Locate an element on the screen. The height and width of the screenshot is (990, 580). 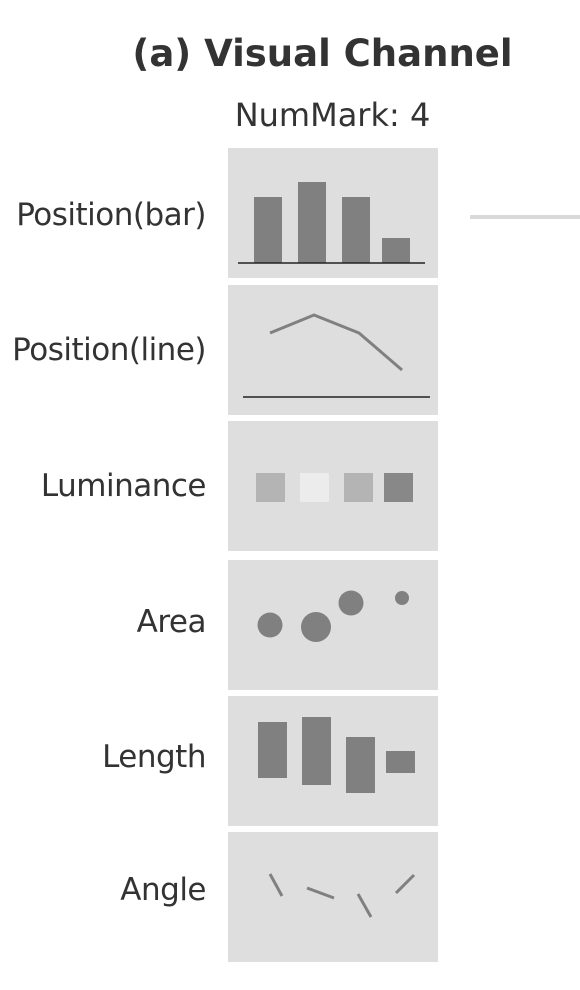
row-label-angle: Angle is located at coordinates (163, 890).